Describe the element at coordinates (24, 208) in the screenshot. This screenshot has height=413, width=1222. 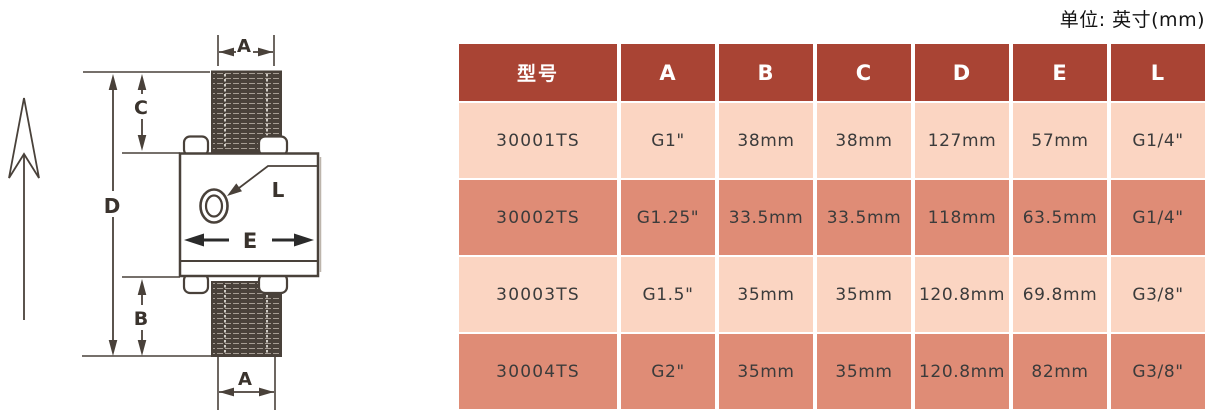
I see `flow-direction-arrow` at that location.